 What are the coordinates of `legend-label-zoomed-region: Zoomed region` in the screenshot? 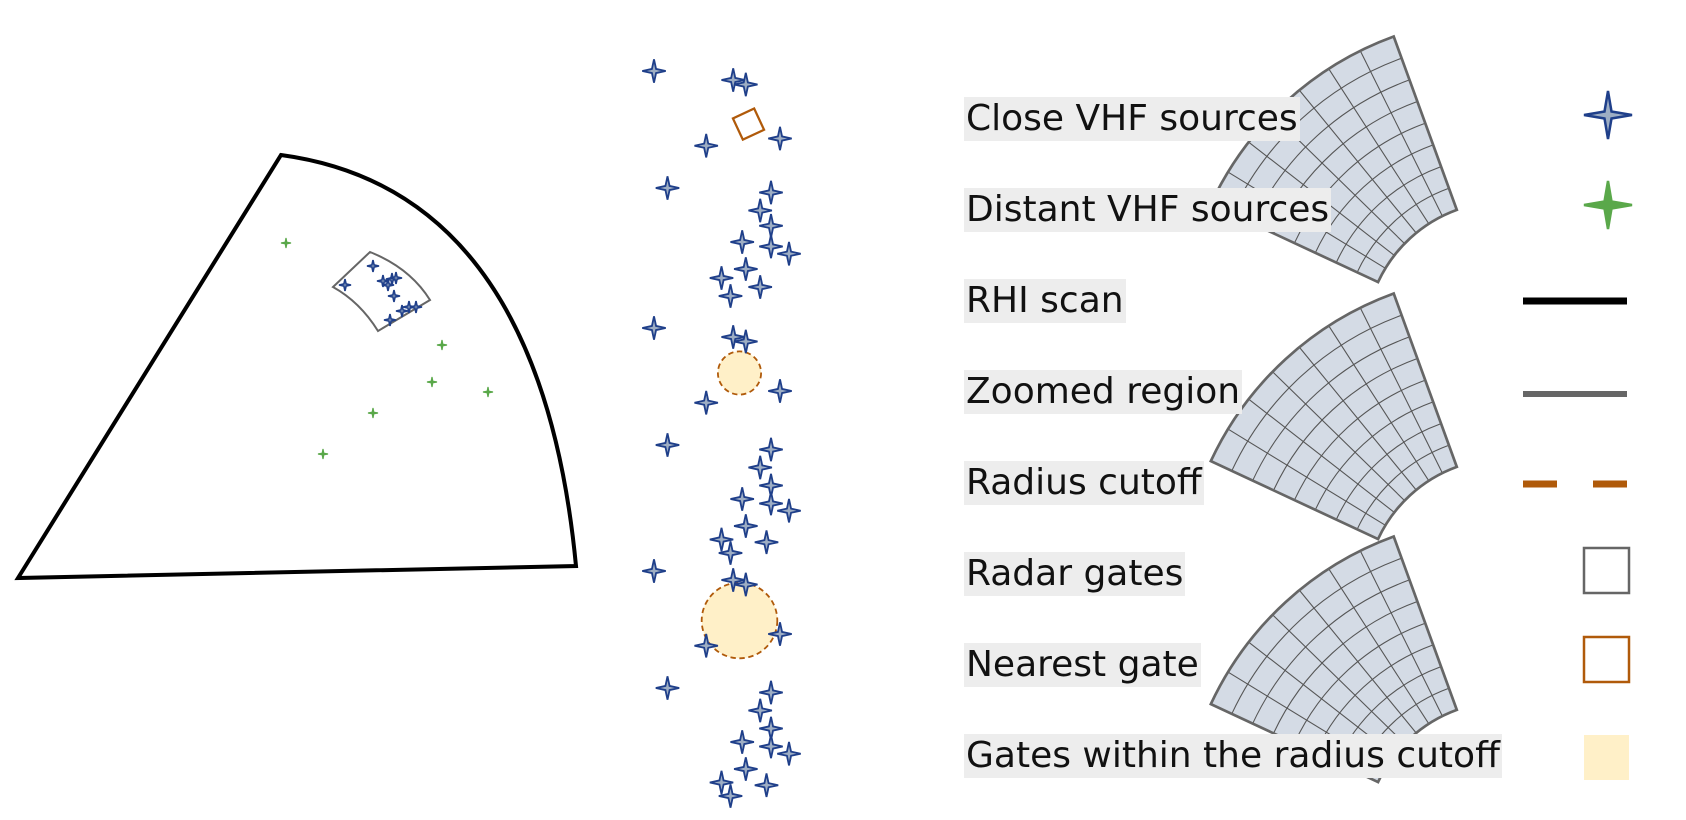 It's located at (1103, 392).